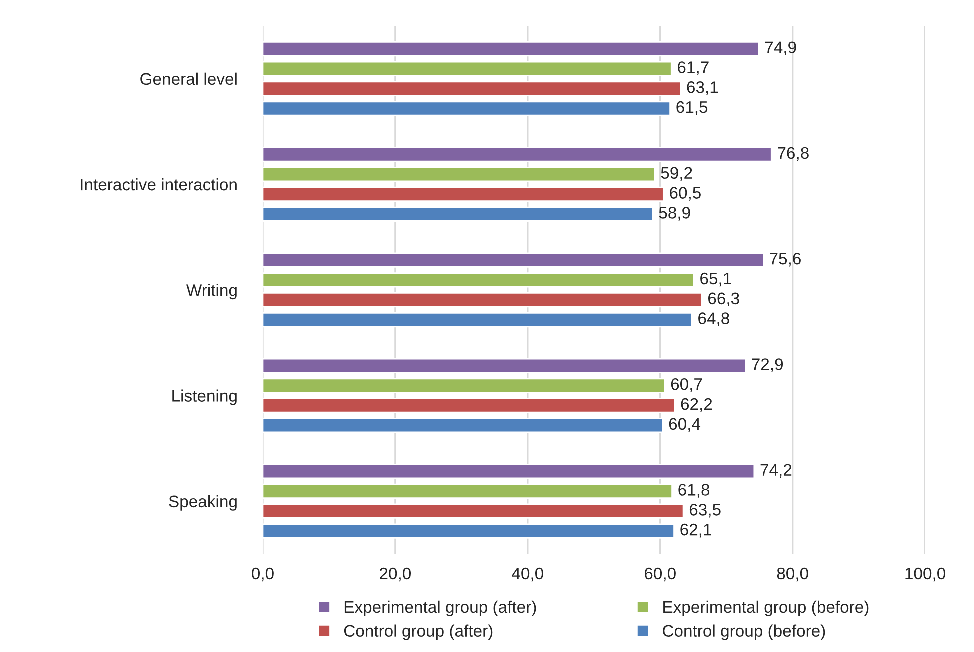 The width and height of the screenshot is (974, 652). What do you see at coordinates (674, 214) in the screenshot?
I see `data-label: 58,9` at bounding box center [674, 214].